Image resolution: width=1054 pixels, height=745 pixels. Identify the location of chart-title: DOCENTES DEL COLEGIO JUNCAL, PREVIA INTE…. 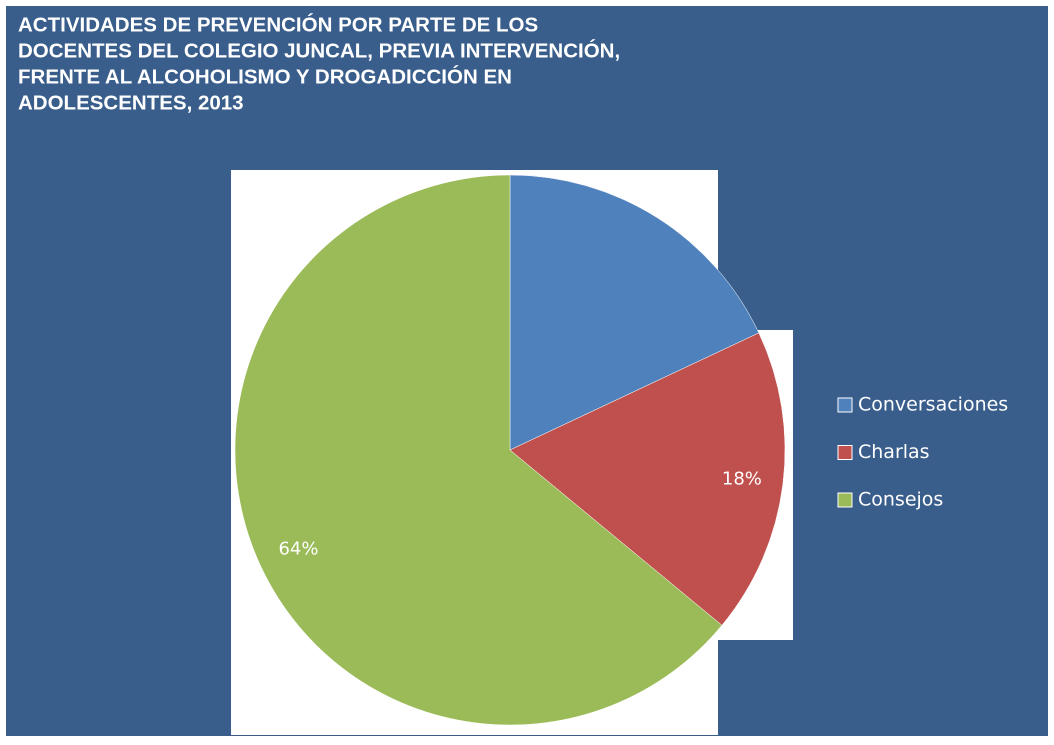
(319, 50).